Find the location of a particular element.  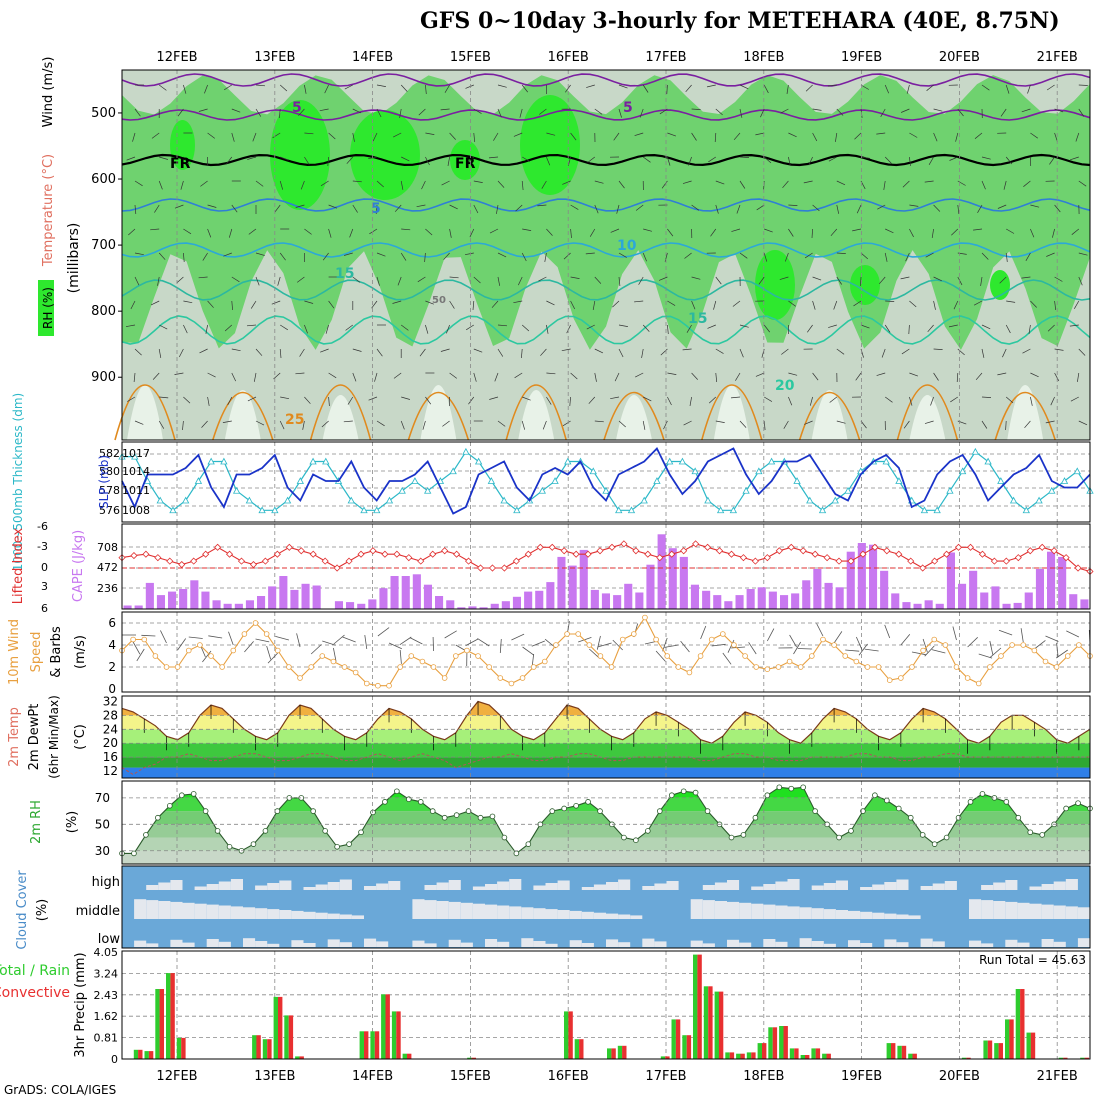

slp-series-line is located at coordinates (606, 480).